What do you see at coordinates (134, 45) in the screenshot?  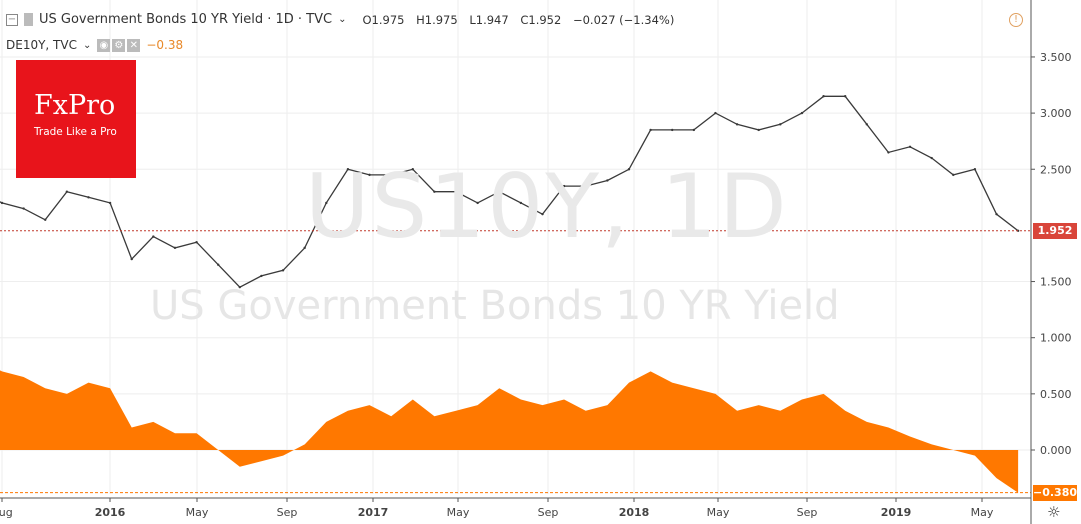 I see `close-icon: ✕` at bounding box center [134, 45].